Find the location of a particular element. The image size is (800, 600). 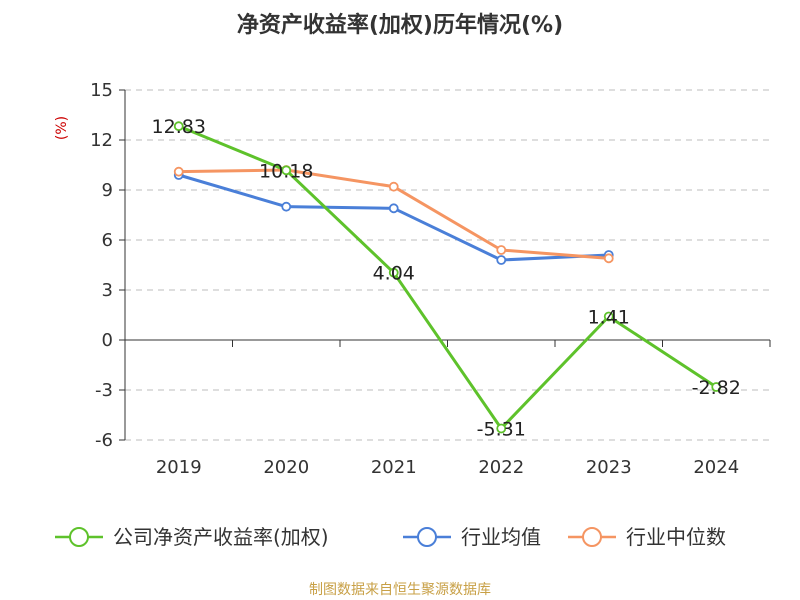

y-tick-label: 6 is located at coordinates (107, 240).